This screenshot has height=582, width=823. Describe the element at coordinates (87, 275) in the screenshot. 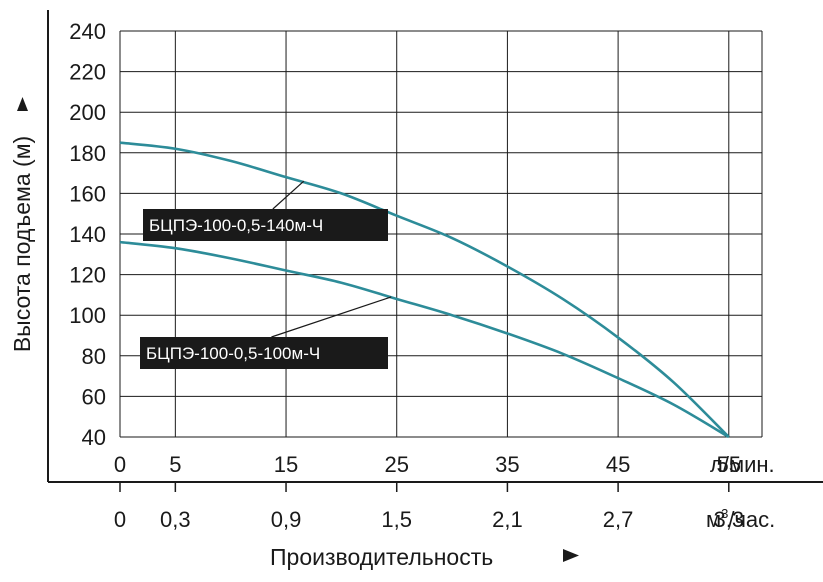

I see `y-tick-label: 120` at that location.